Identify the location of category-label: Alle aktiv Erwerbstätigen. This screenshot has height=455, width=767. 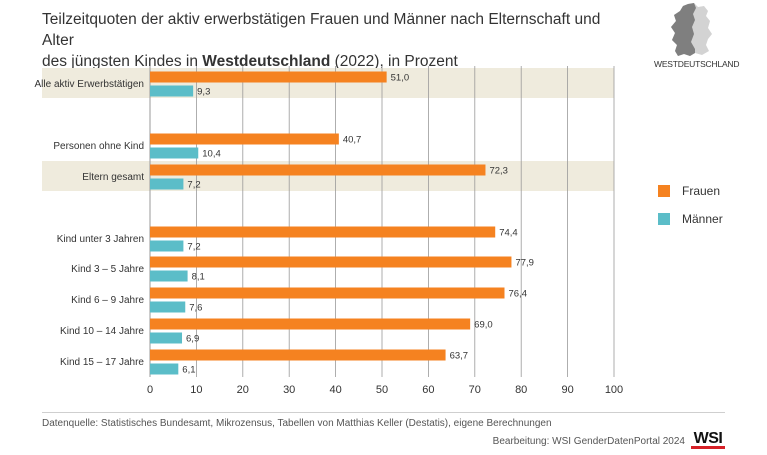
(90, 84).